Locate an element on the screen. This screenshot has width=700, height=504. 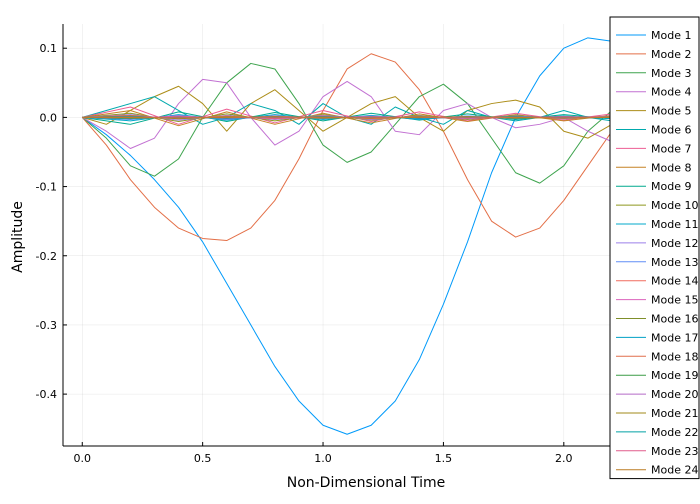
legend-label-mode-2: Mode 2 is located at coordinates (671, 54).